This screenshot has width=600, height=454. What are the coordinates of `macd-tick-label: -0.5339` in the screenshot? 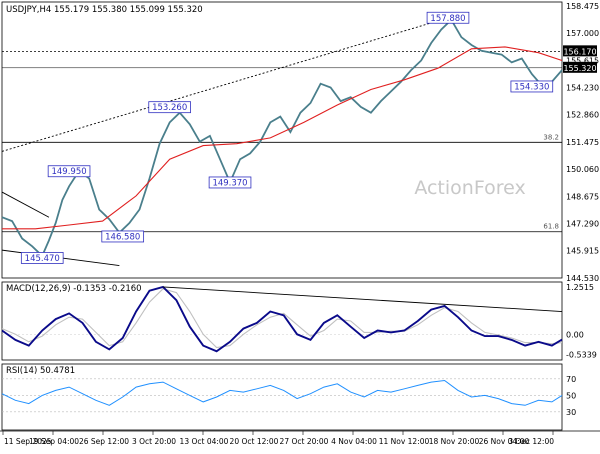 It's located at (581, 354).